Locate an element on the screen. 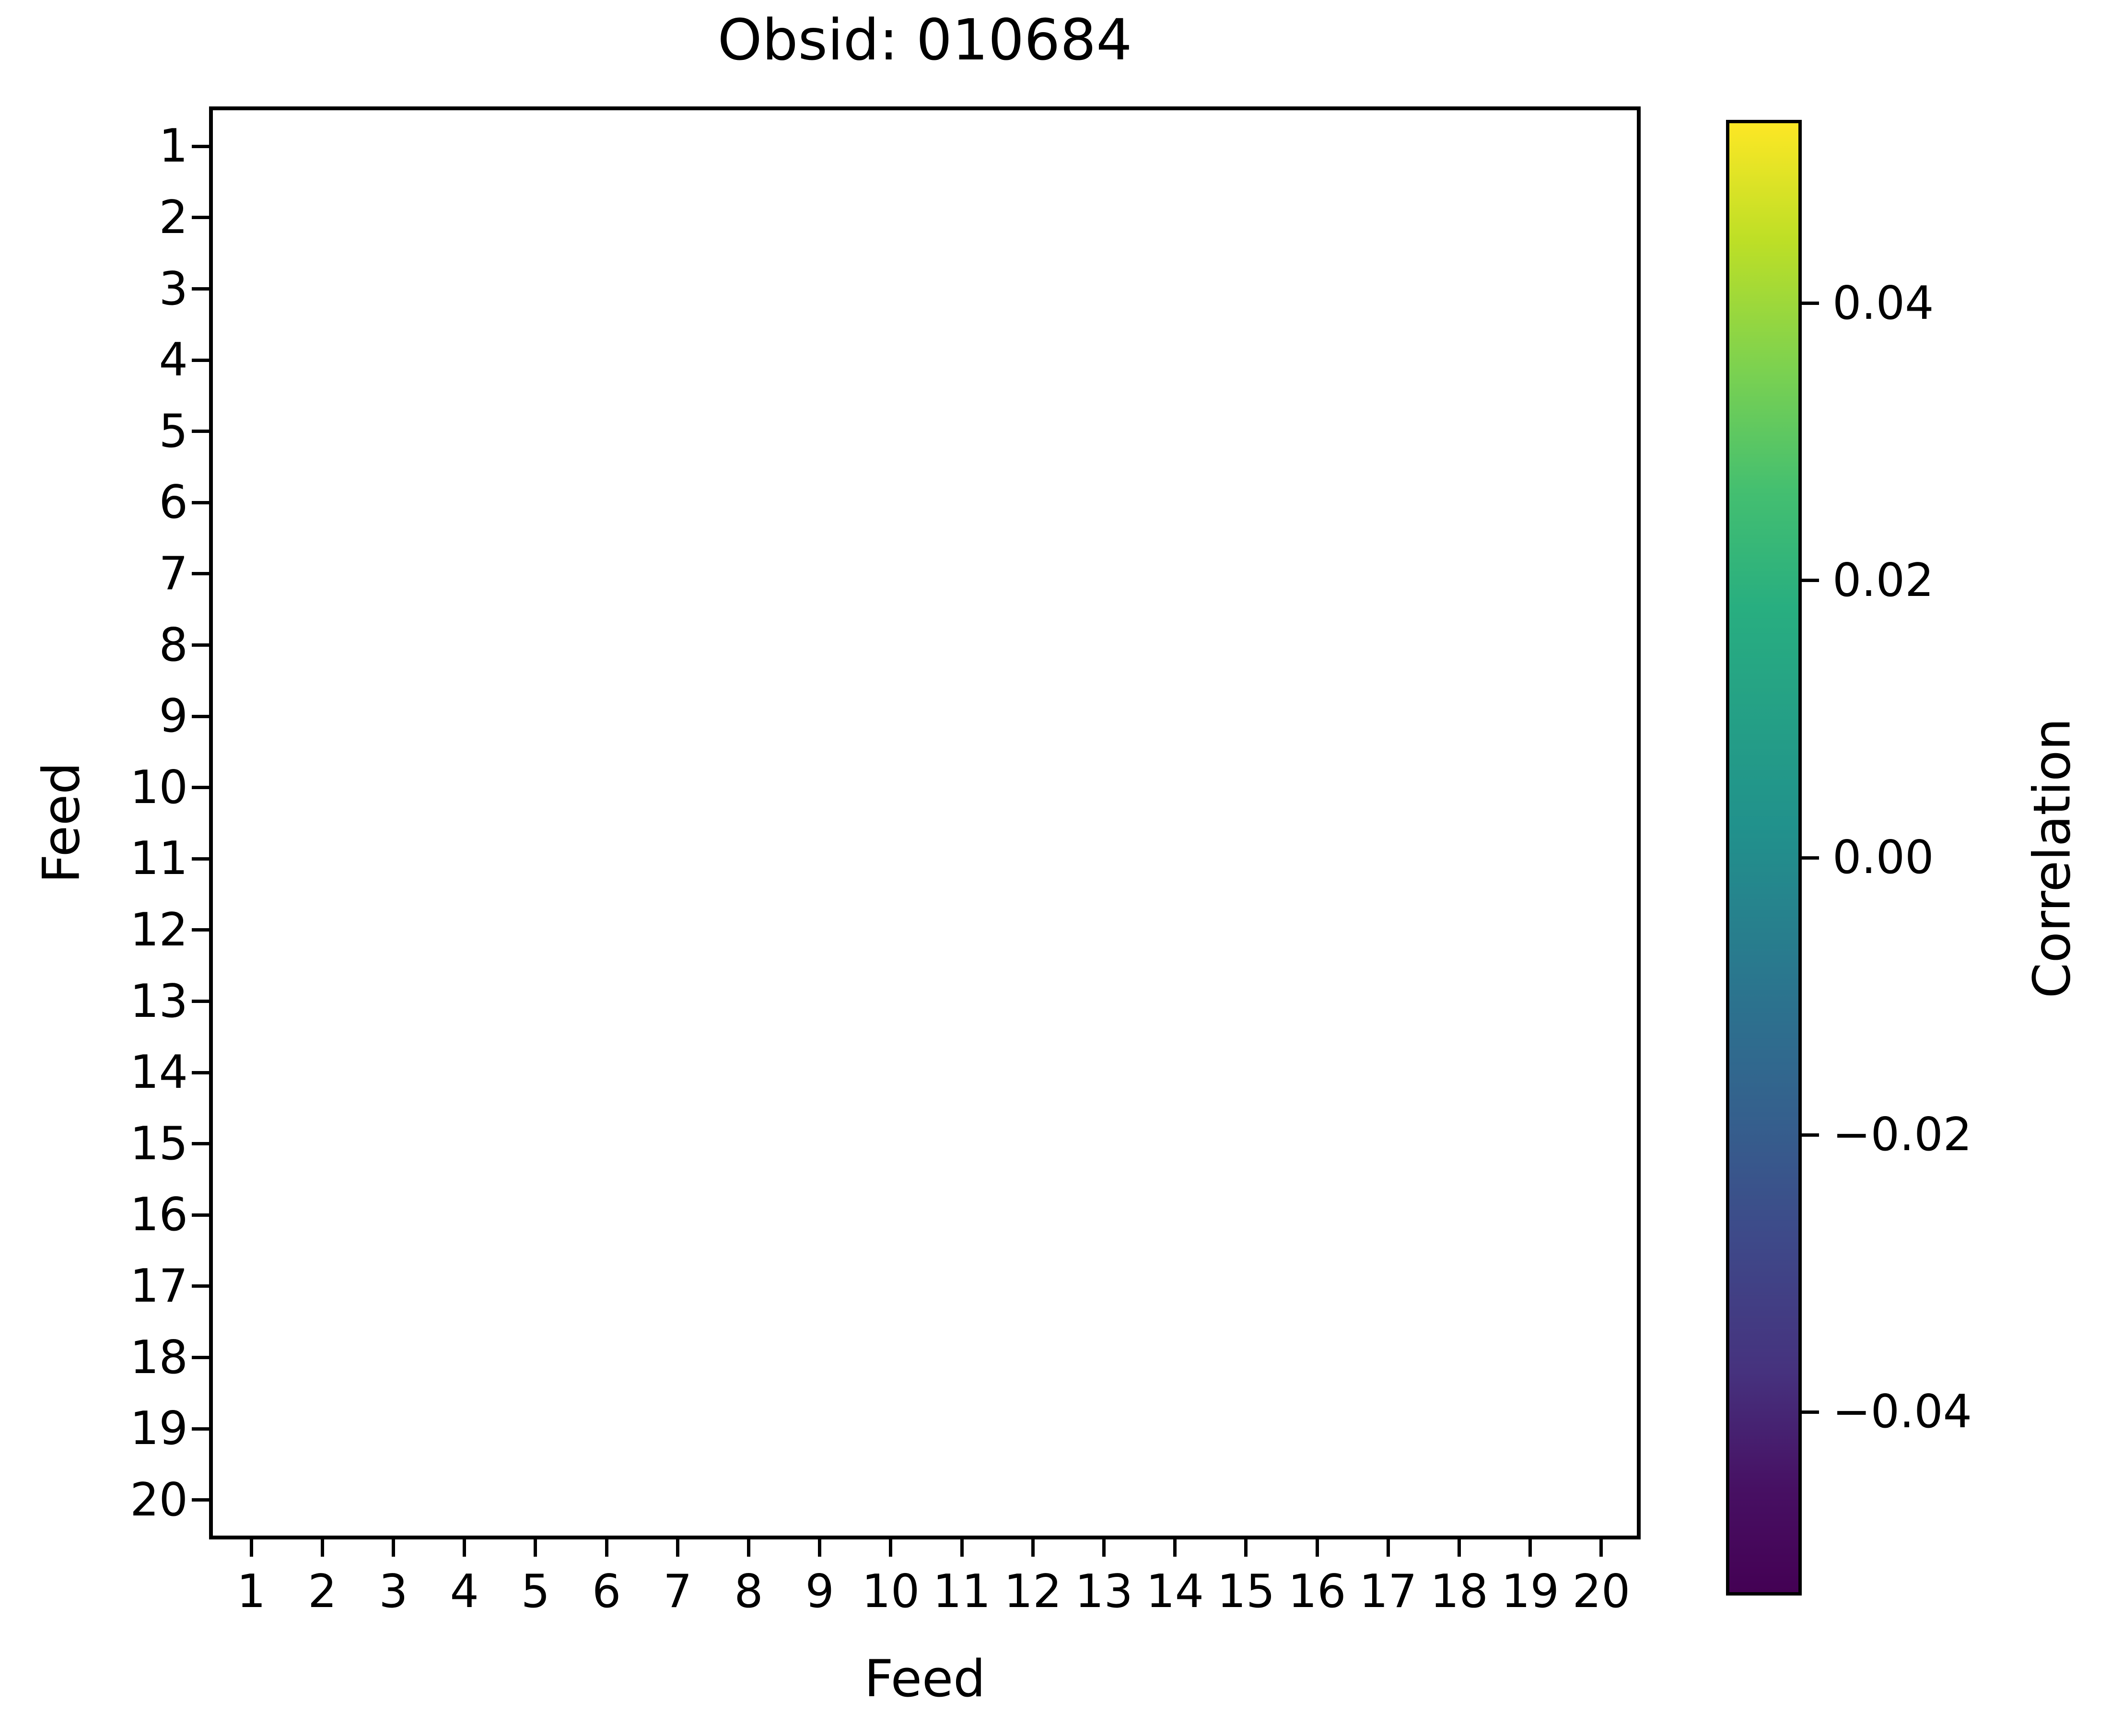  y-tick-label: 1 is located at coordinates (173, 146).